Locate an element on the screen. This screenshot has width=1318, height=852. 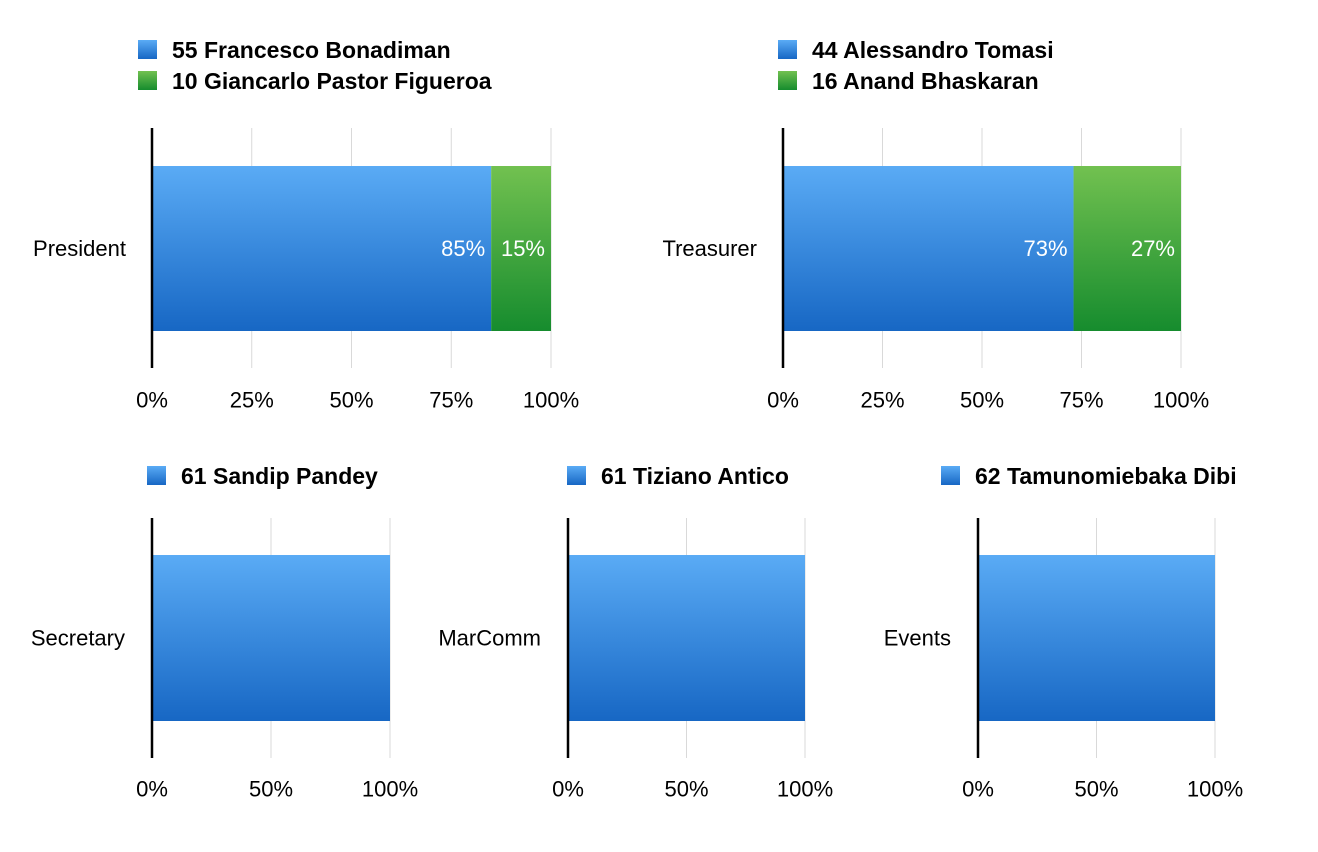
chart-president-tick-label: 100% is located at coordinates (551, 400).